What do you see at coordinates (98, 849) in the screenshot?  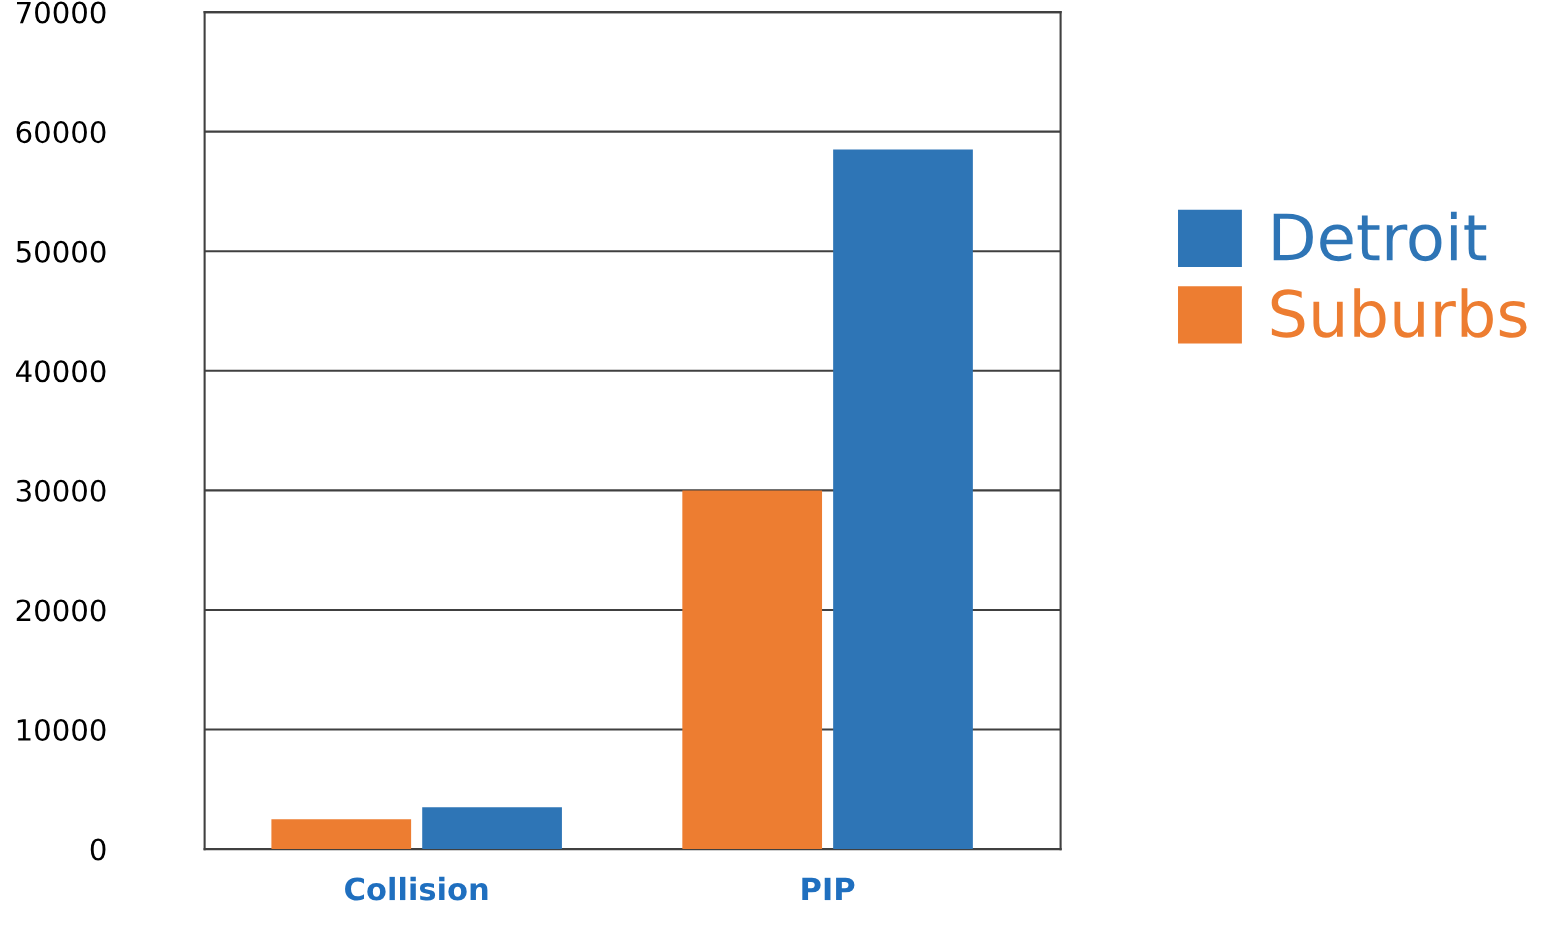 I see `y-tick-label: 0` at bounding box center [98, 849].